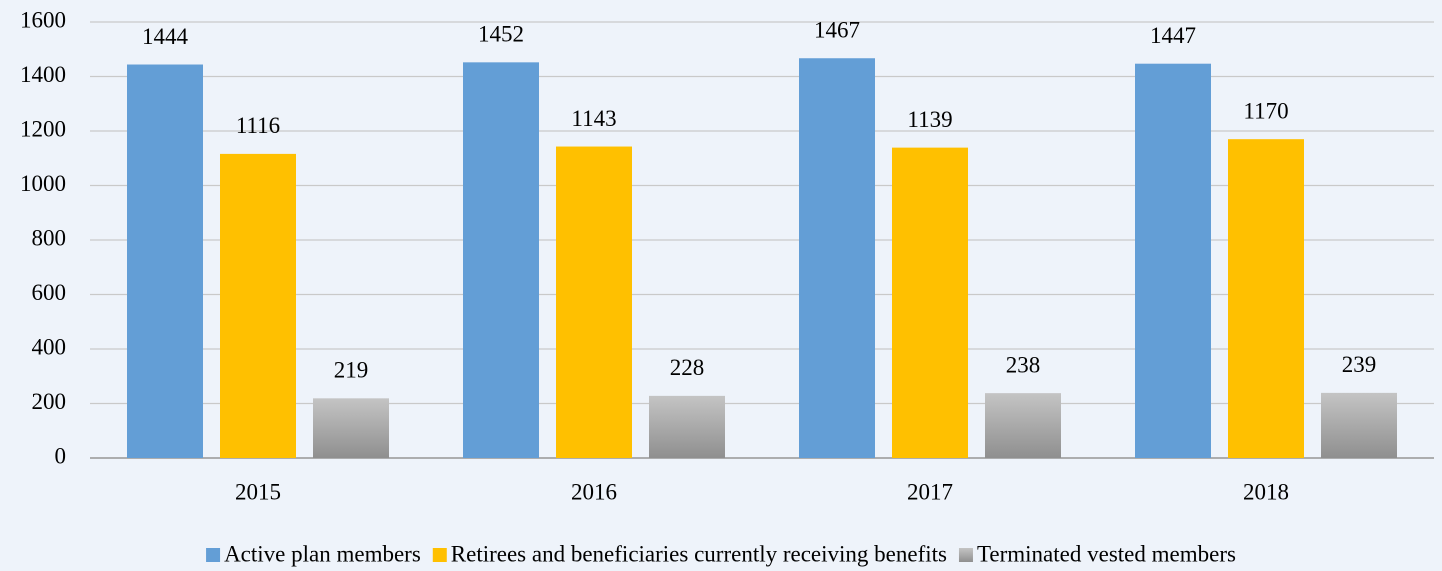  What do you see at coordinates (594, 491) in the screenshot?
I see `x-tick-label: 2016` at bounding box center [594, 491].